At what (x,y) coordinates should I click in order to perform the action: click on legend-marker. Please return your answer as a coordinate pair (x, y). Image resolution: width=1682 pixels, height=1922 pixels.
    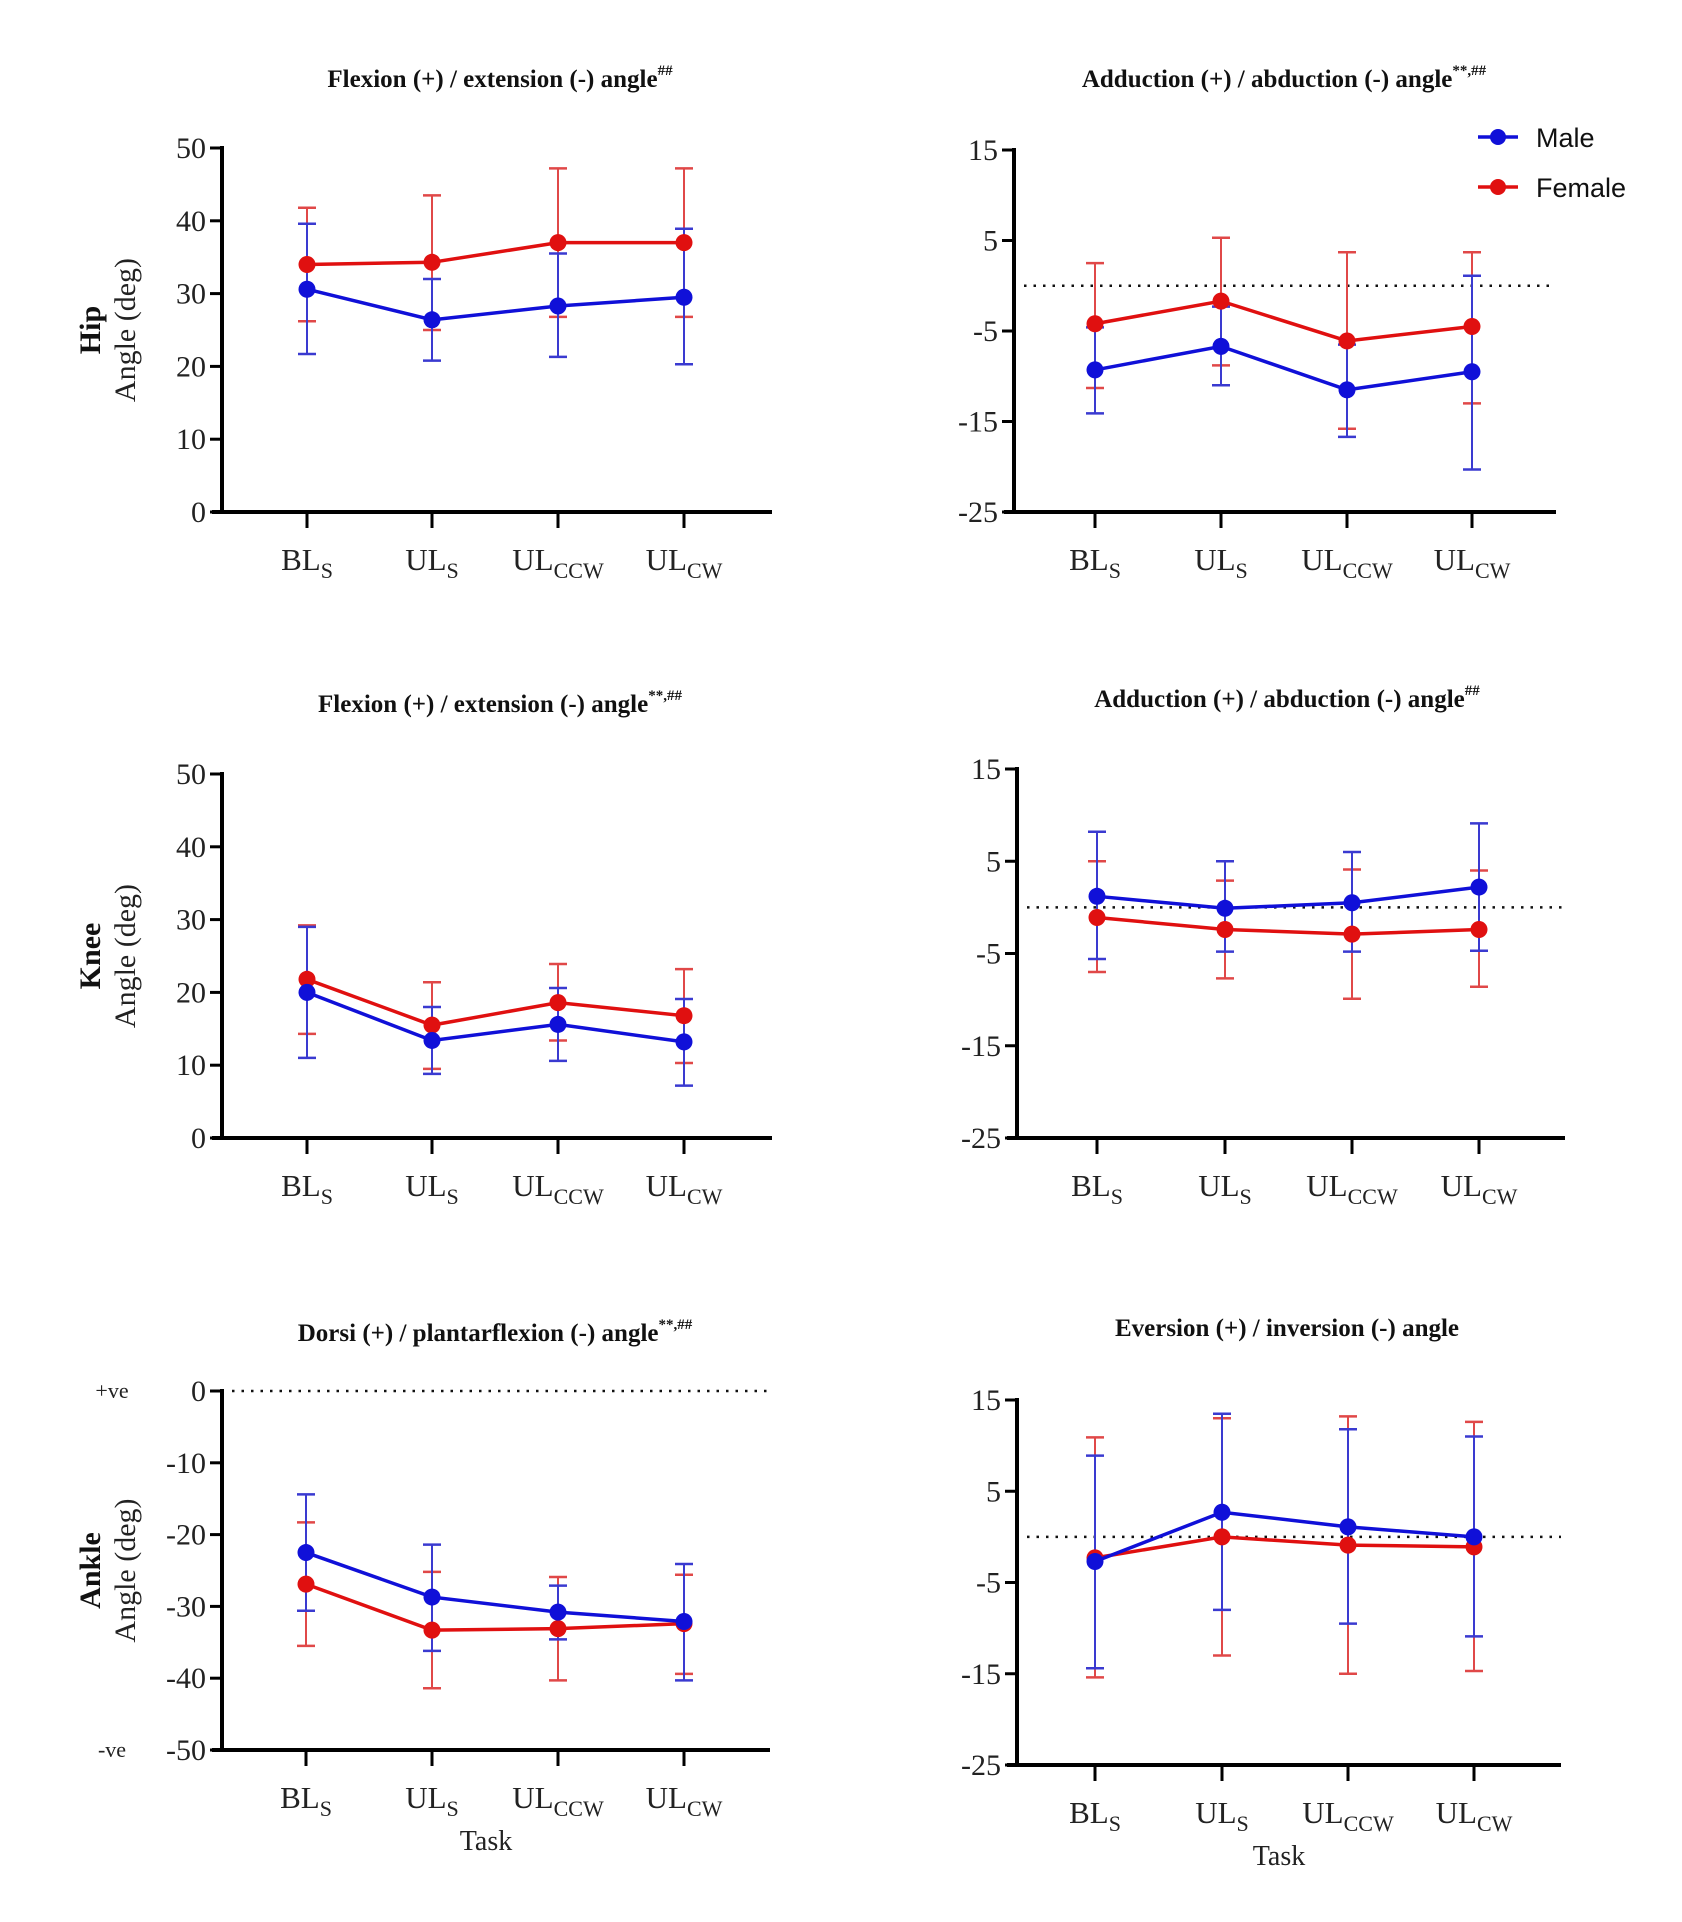
    Looking at the image, I should click on (1498, 187).